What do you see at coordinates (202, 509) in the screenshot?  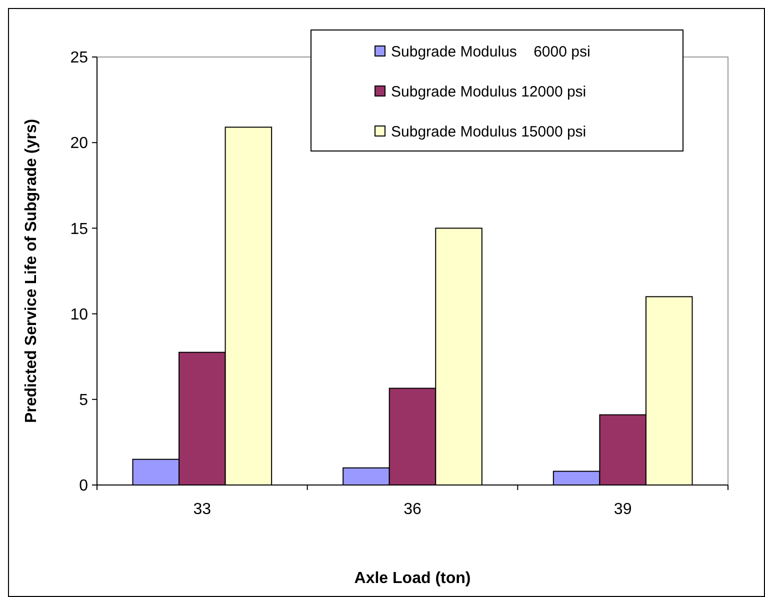 I see `x-tick-label: 33` at bounding box center [202, 509].